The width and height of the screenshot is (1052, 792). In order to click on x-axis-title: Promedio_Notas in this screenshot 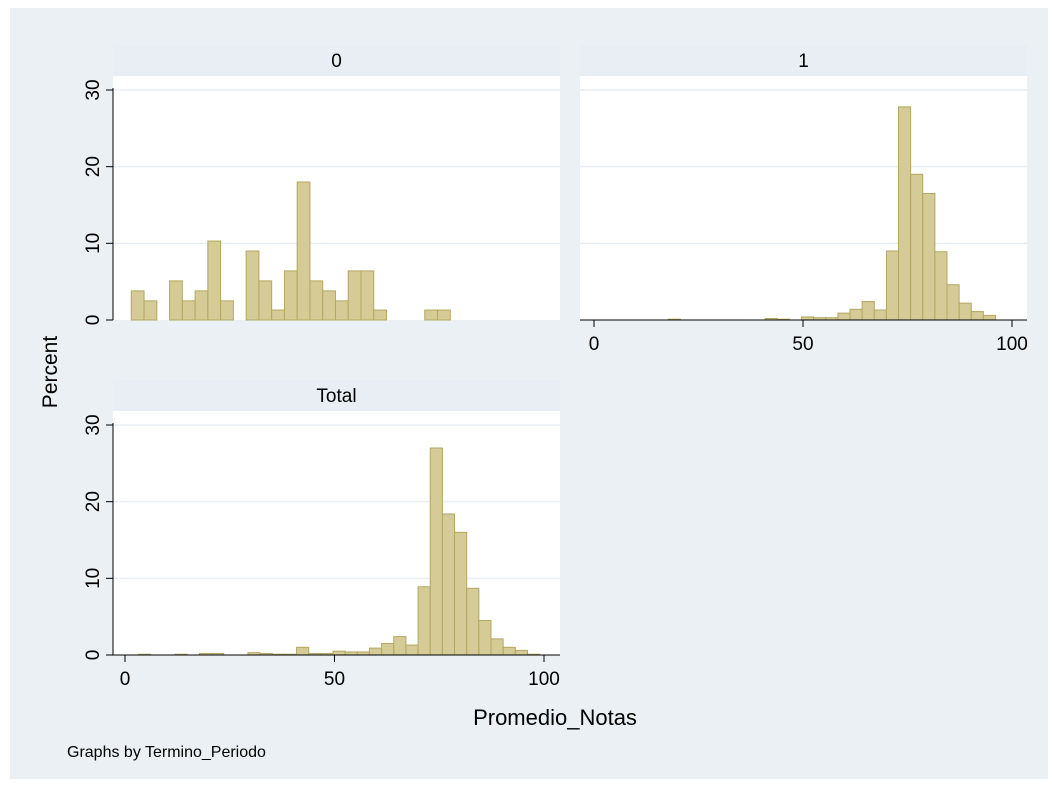, I will do `click(555, 717)`.